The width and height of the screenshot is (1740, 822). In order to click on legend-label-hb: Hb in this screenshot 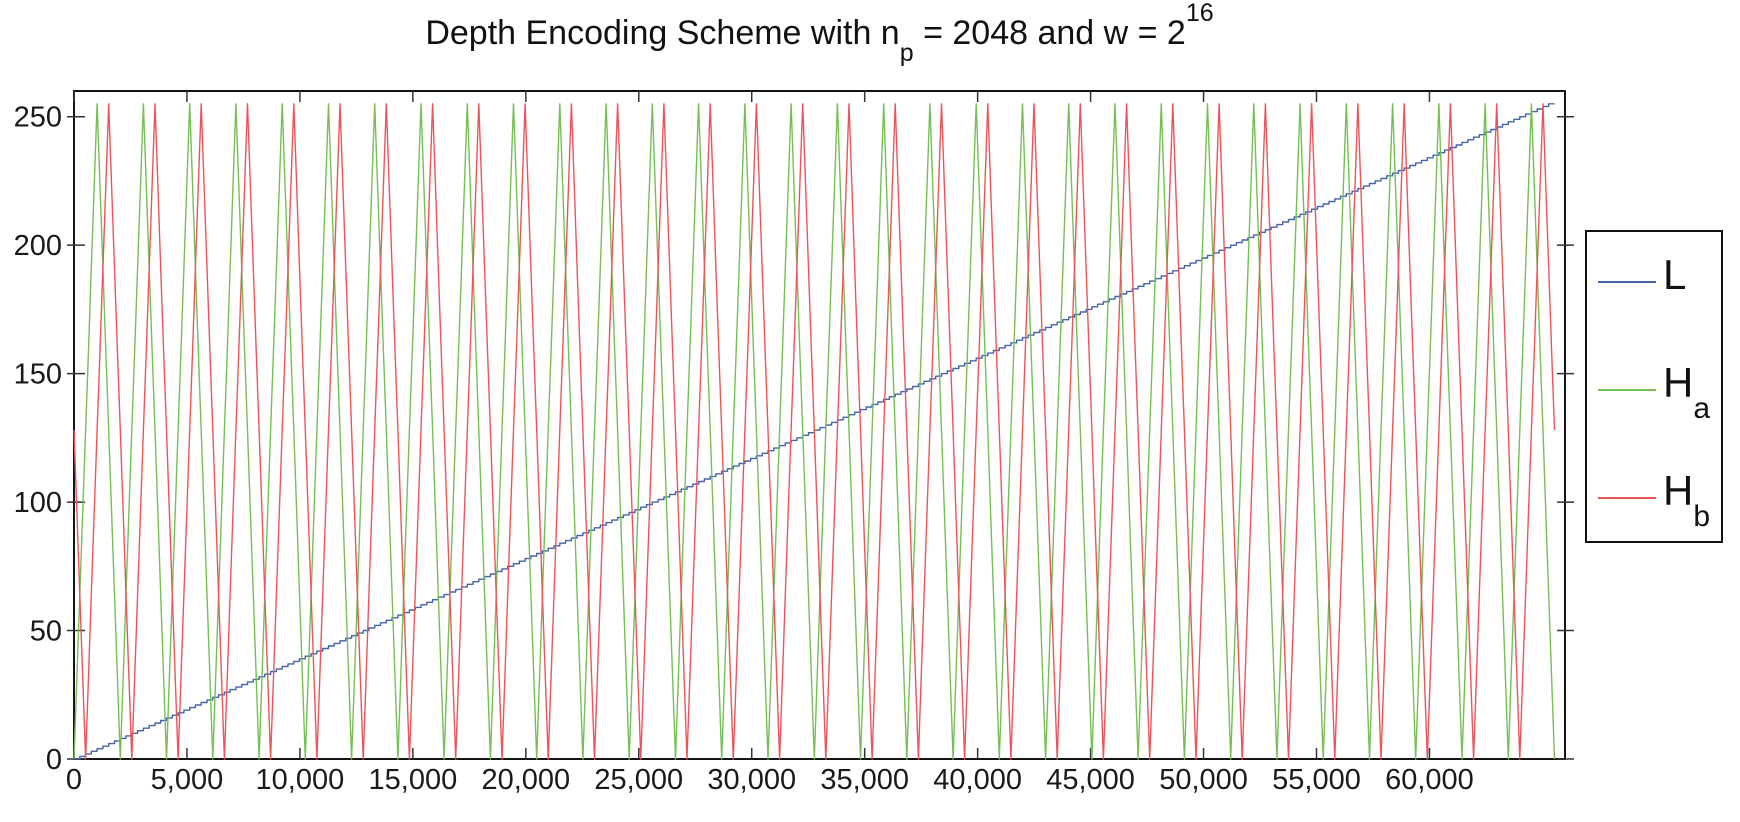, I will do `click(1686, 500)`.